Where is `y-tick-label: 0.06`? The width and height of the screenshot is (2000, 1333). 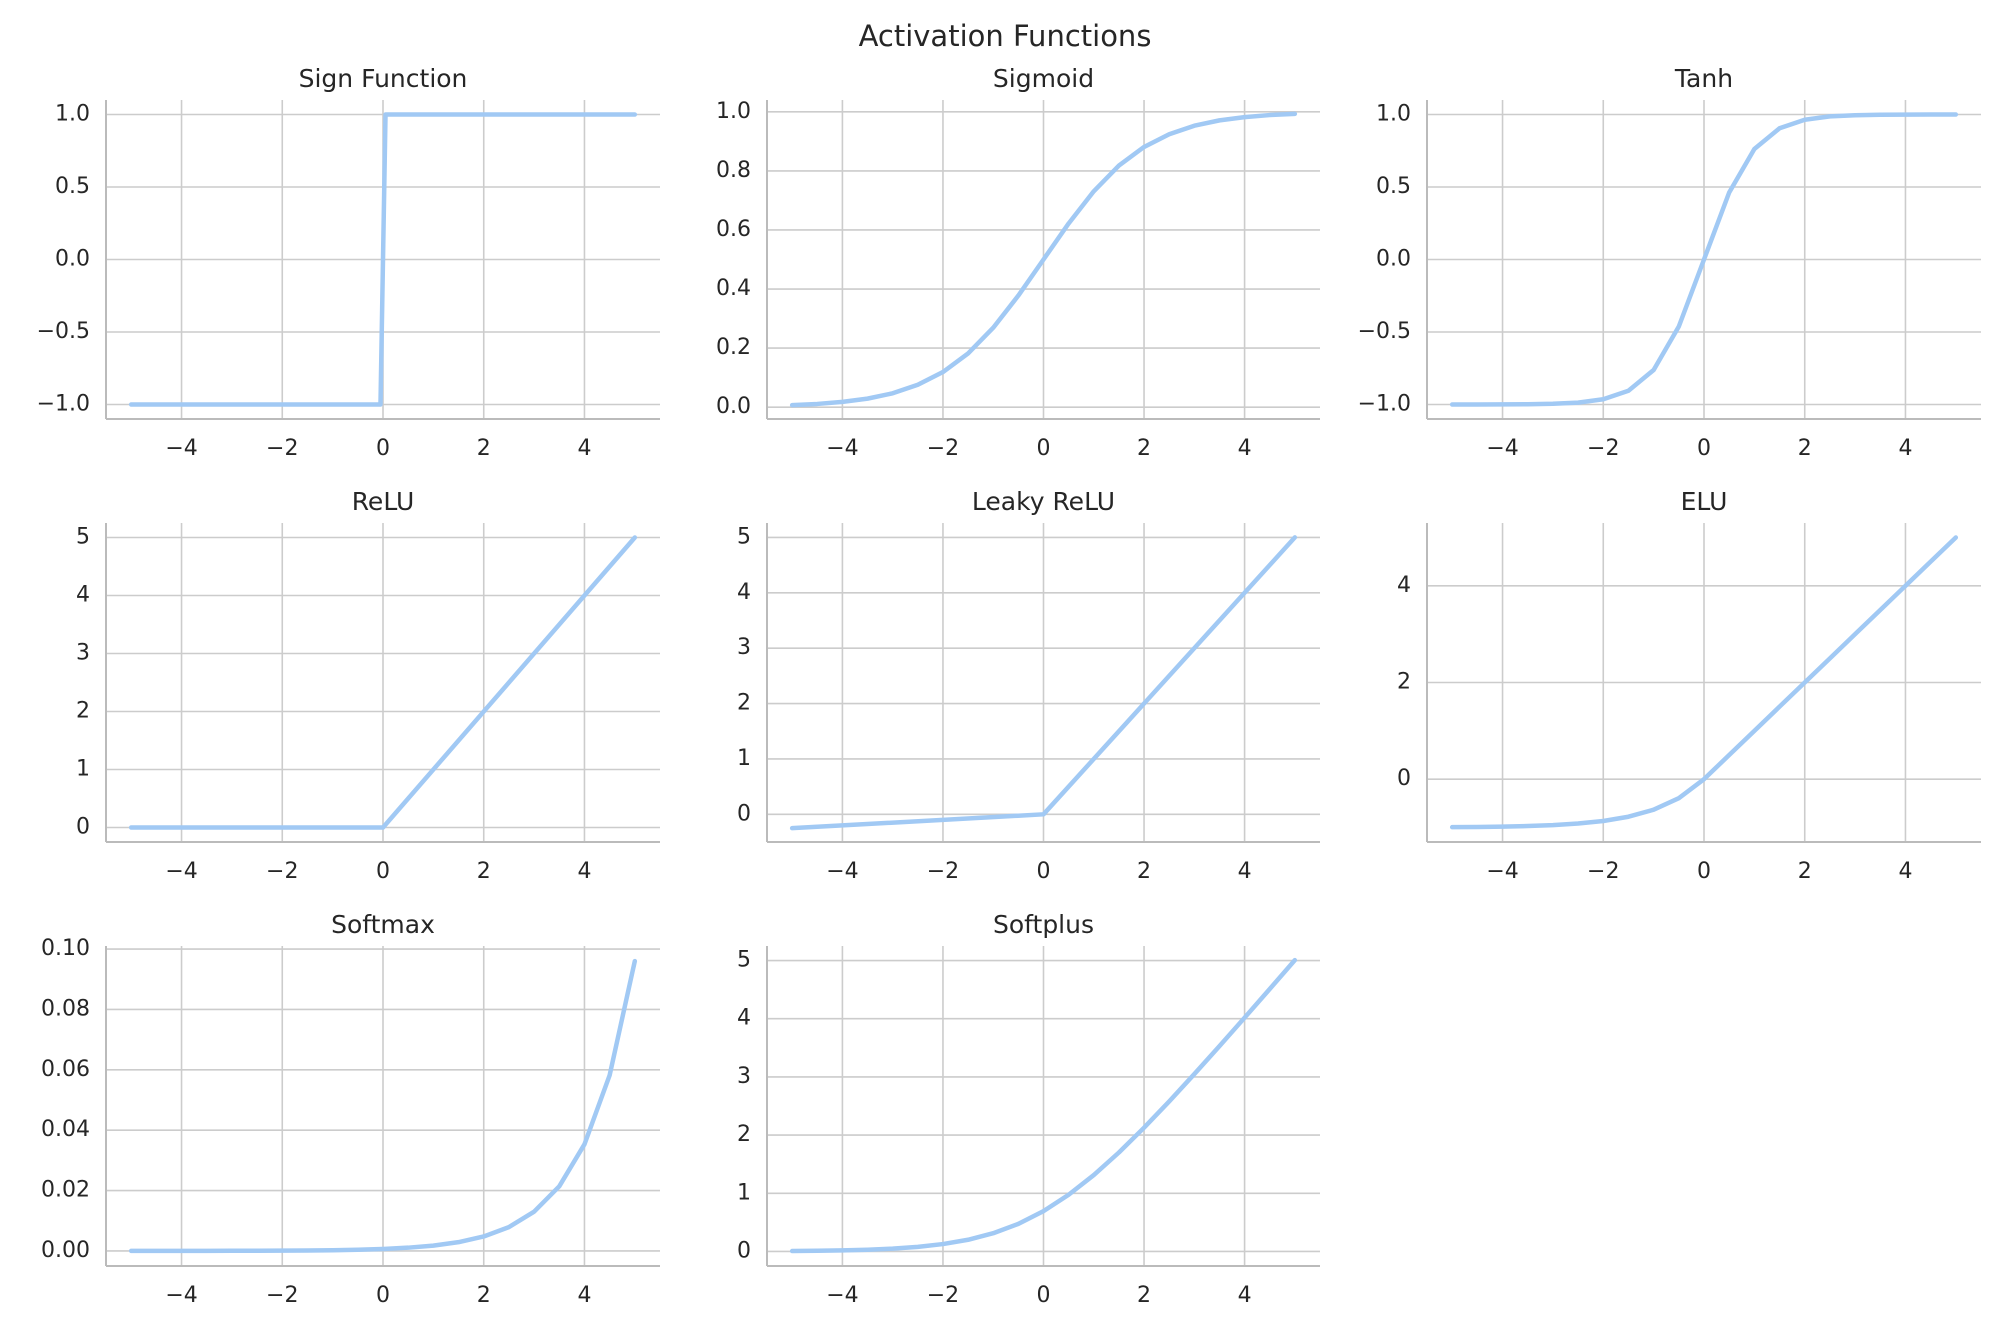 y-tick-label: 0.06 is located at coordinates (65, 1069).